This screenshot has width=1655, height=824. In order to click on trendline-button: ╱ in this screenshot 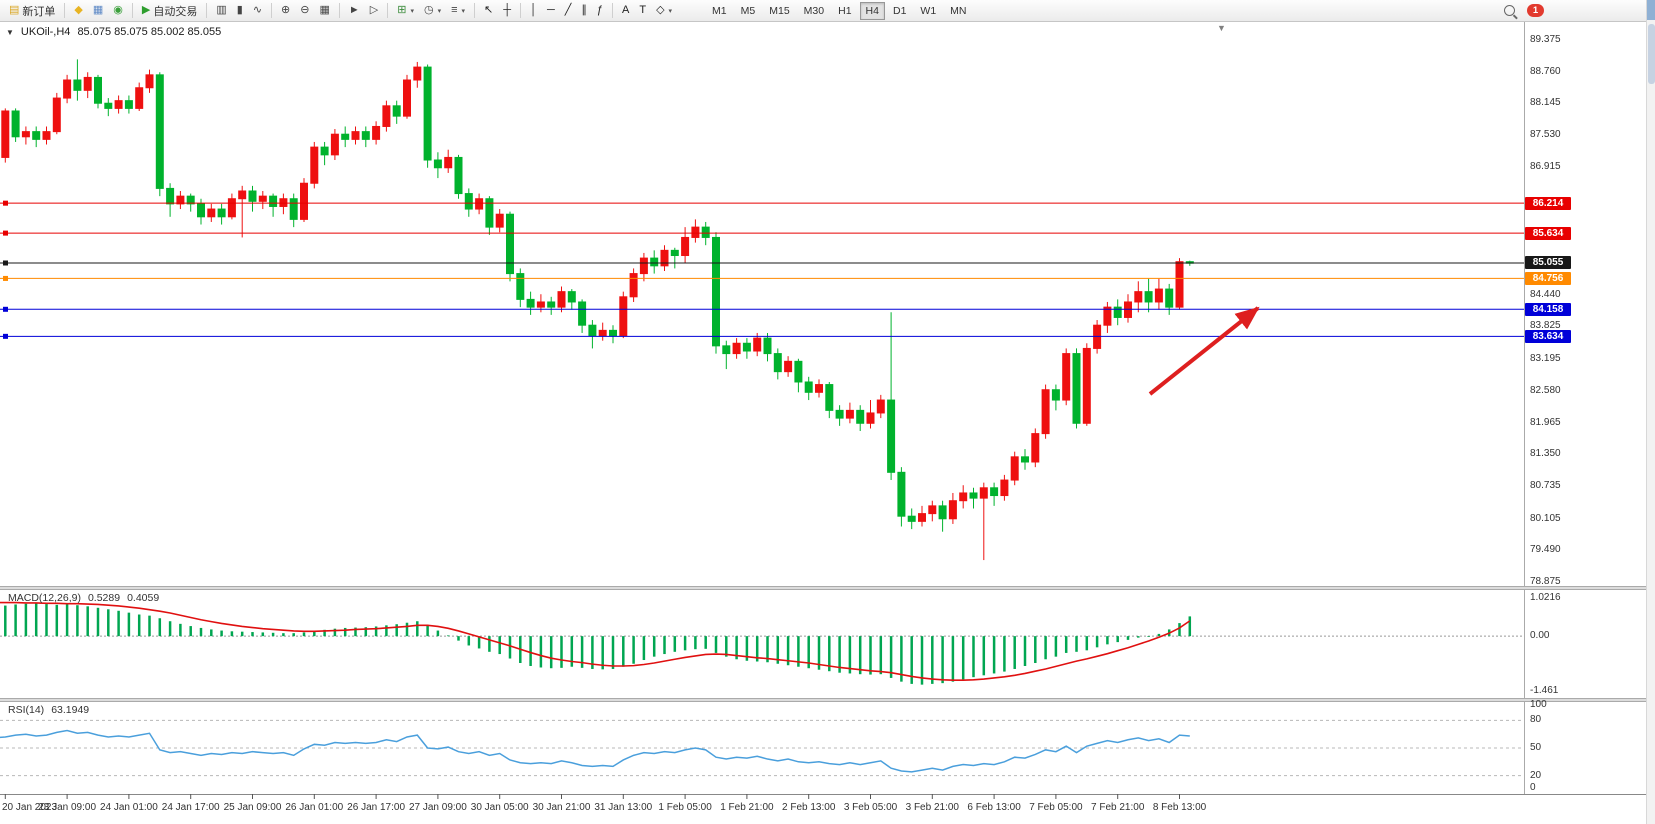, I will do `click(568, 11)`.